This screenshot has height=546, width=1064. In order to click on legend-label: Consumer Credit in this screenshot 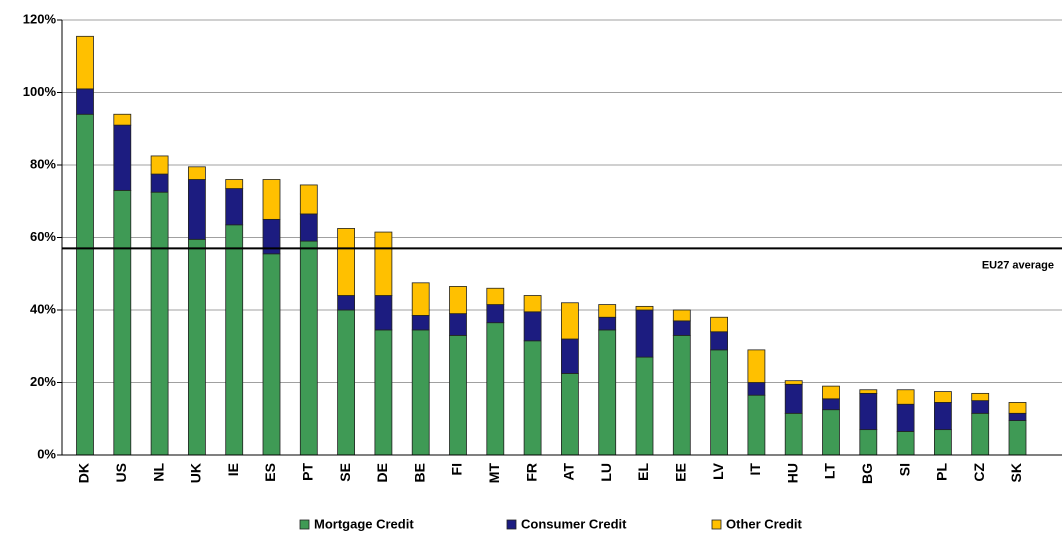, I will do `click(574, 523)`.